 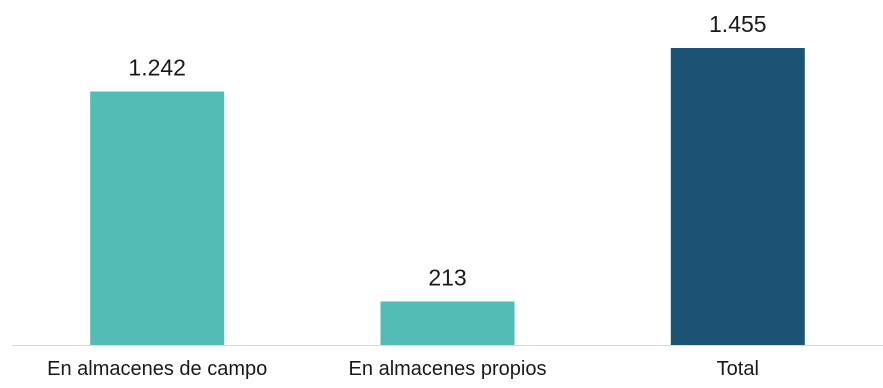 What do you see at coordinates (157, 369) in the screenshot?
I see `category-label-en-almacenes-de-campo: En almacenes de campo` at bounding box center [157, 369].